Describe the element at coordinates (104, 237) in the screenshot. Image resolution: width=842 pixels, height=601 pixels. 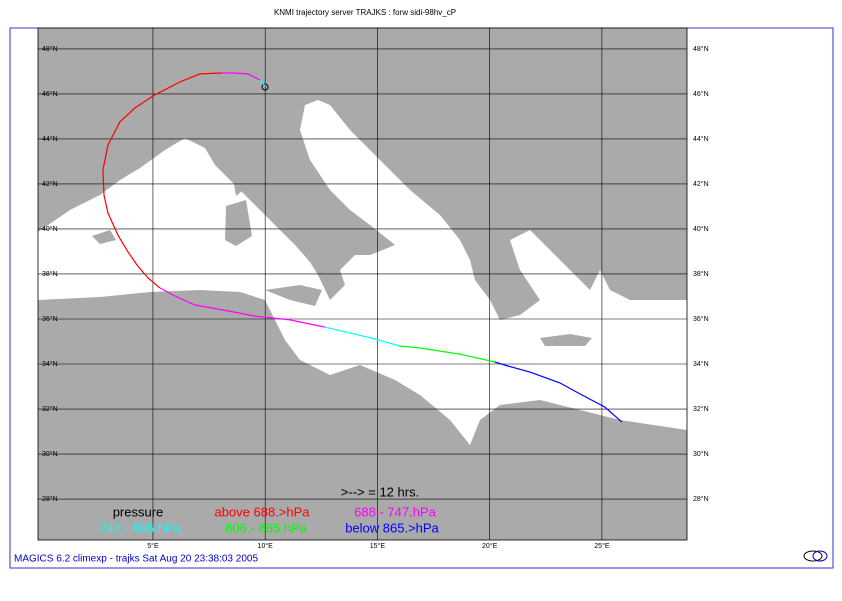
I see `balearic` at that location.